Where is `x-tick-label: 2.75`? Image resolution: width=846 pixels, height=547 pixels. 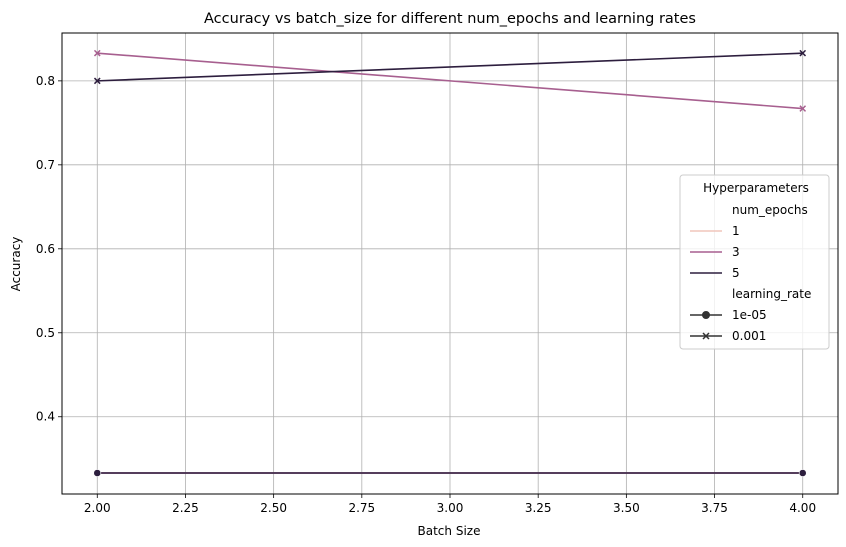 x-tick-label: 2.75 is located at coordinates (361, 508).